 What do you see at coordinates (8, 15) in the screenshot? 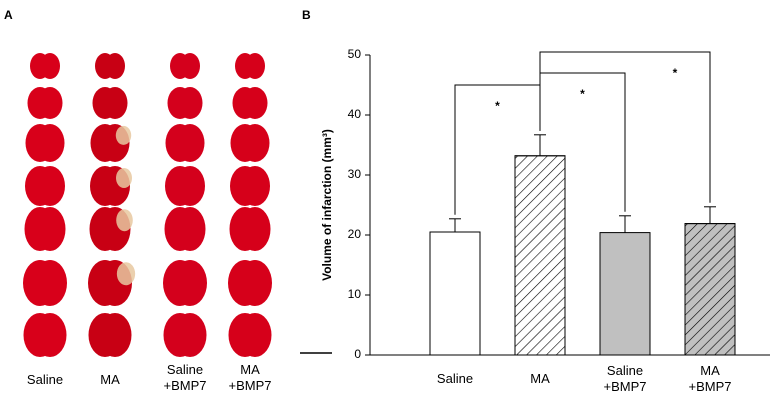
I see `panel-label: A` at bounding box center [8, 15].